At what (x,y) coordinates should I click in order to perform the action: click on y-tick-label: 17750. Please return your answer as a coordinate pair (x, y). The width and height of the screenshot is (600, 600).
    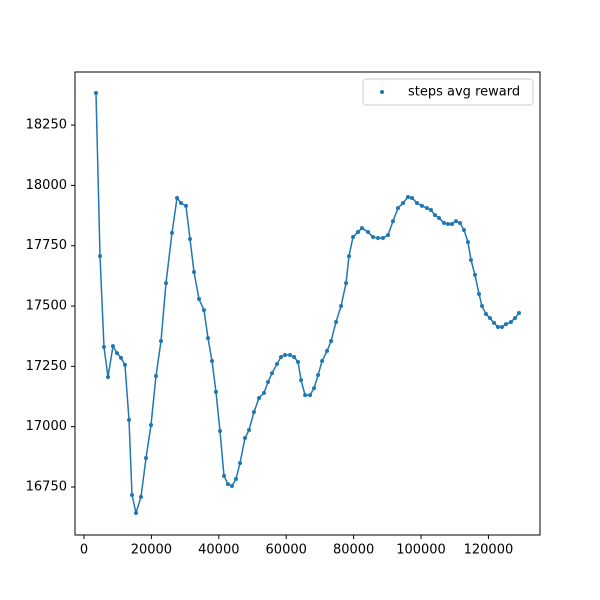
    Looking at the image, I should click on (46, 245).